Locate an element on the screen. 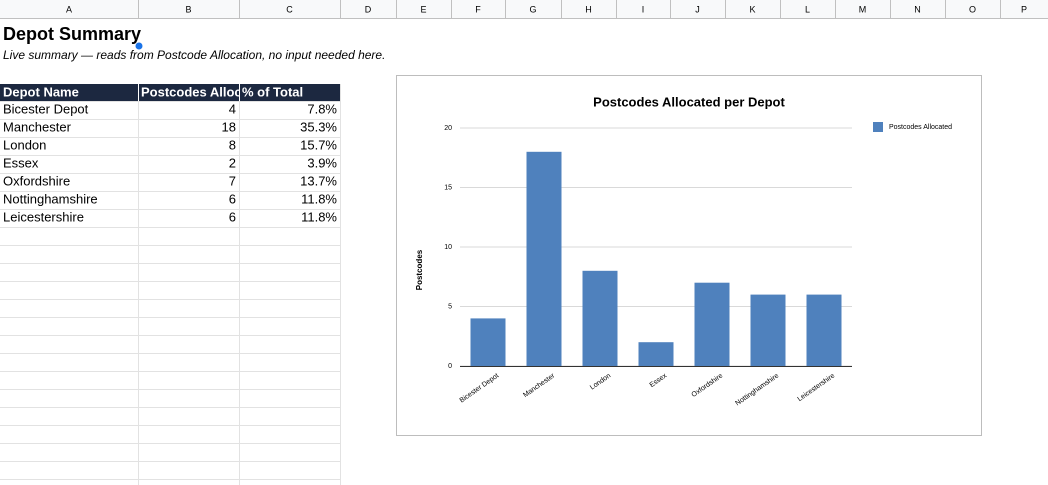 This screenshot has height=485, width=1048. column-letter: M is located at coordinates (863, 9).